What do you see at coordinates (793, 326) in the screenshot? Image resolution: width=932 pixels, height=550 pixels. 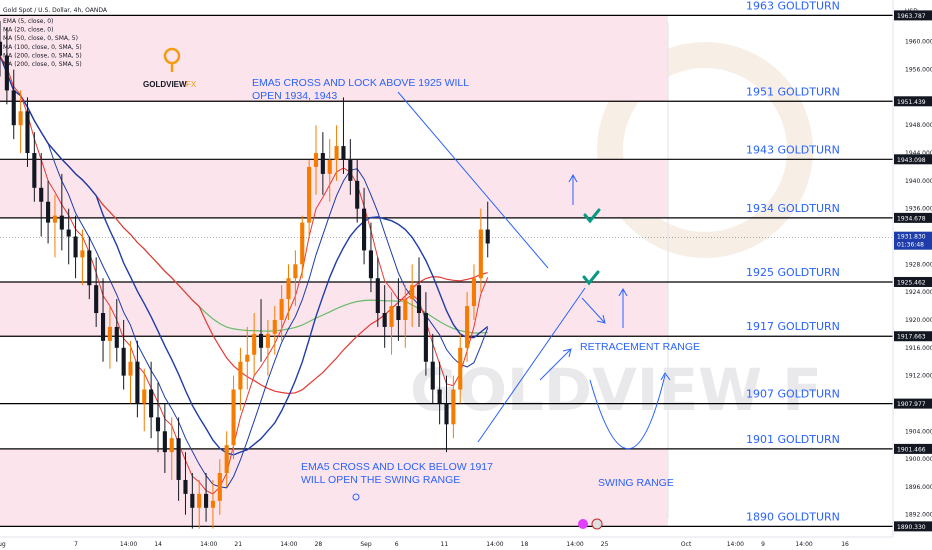 I see `goldturn-label: 1917 GOLDTURN` at bounding box center [793, 326].